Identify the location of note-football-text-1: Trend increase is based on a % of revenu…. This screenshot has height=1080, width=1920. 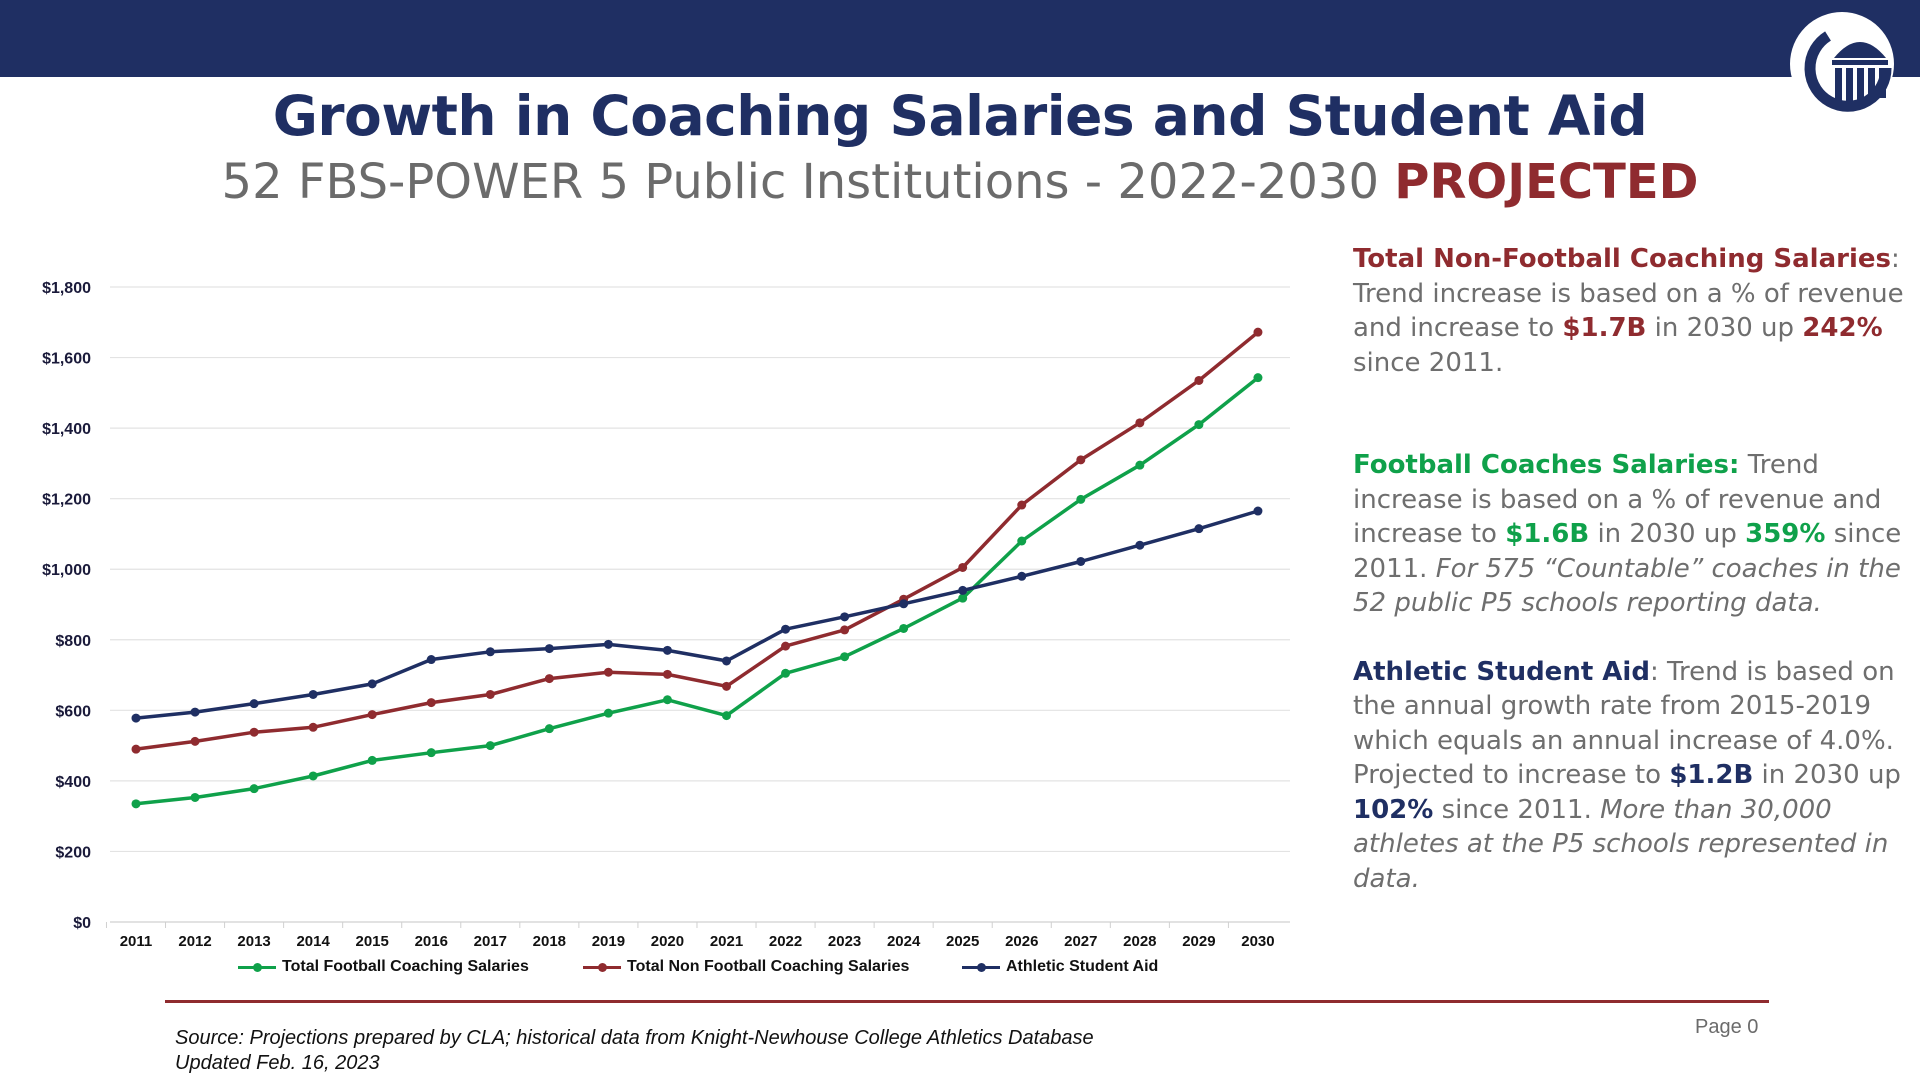
(1617, 499).